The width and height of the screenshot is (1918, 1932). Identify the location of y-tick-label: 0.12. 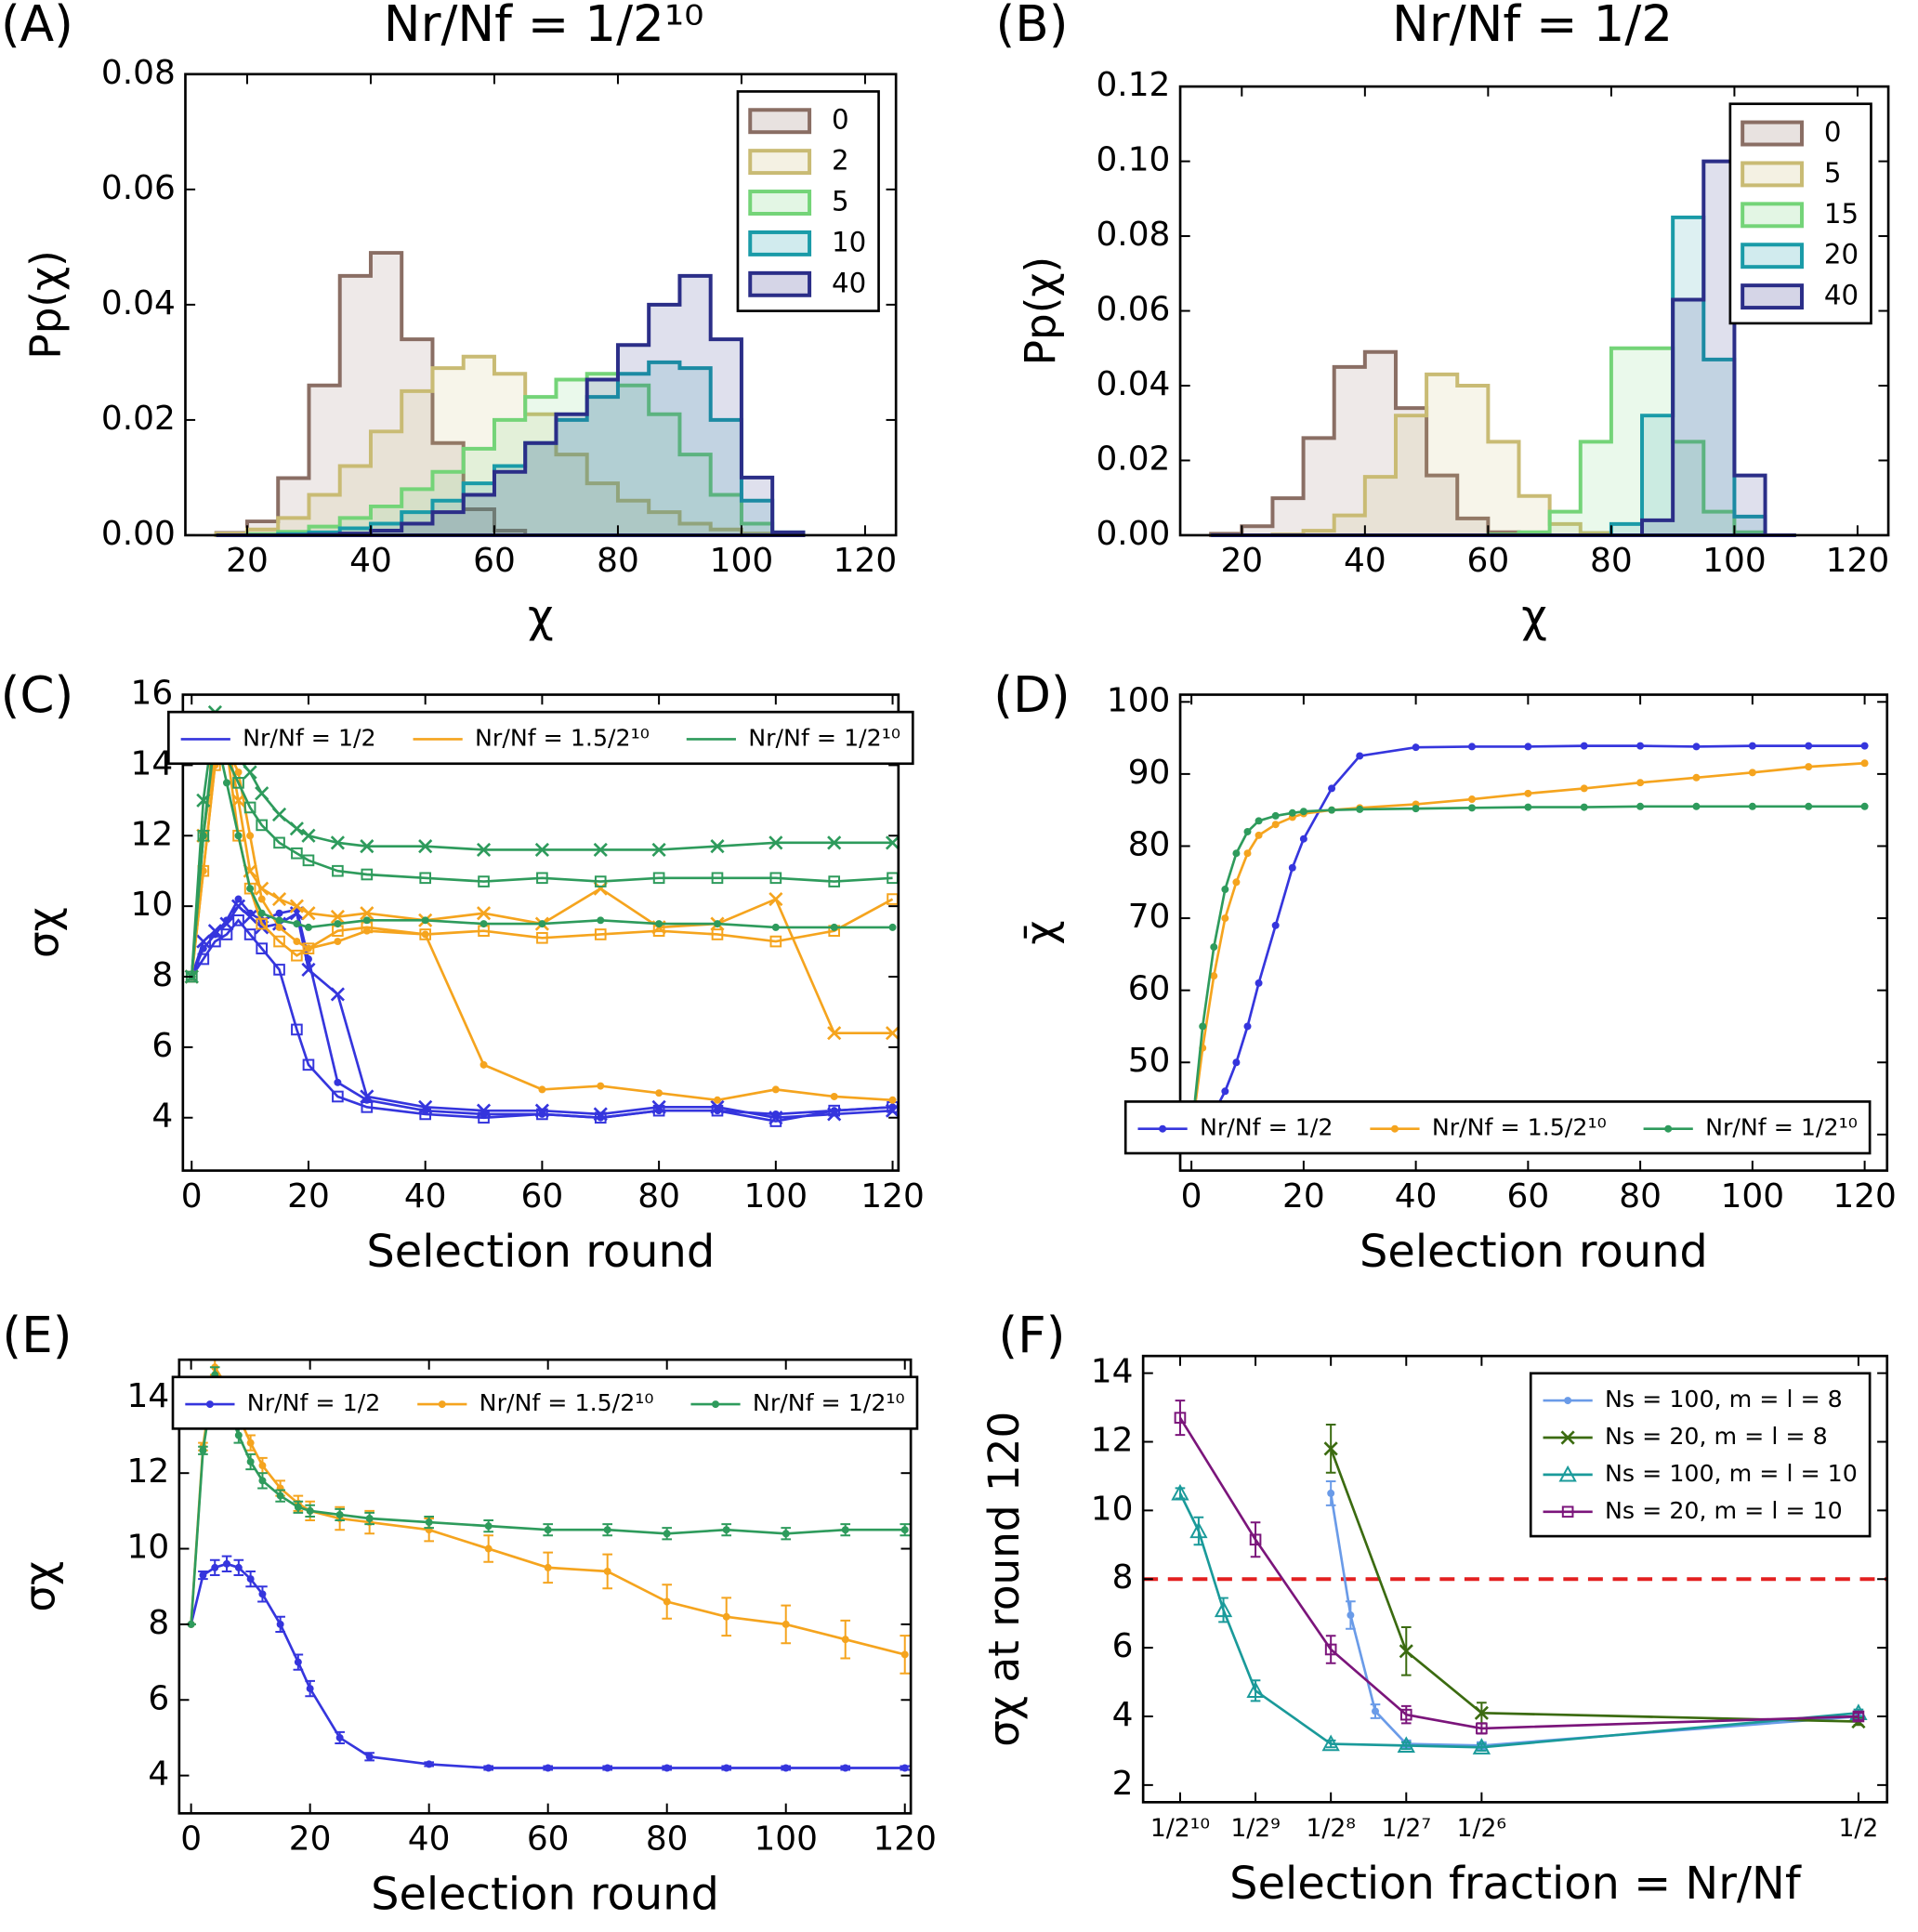
(1133, 85).